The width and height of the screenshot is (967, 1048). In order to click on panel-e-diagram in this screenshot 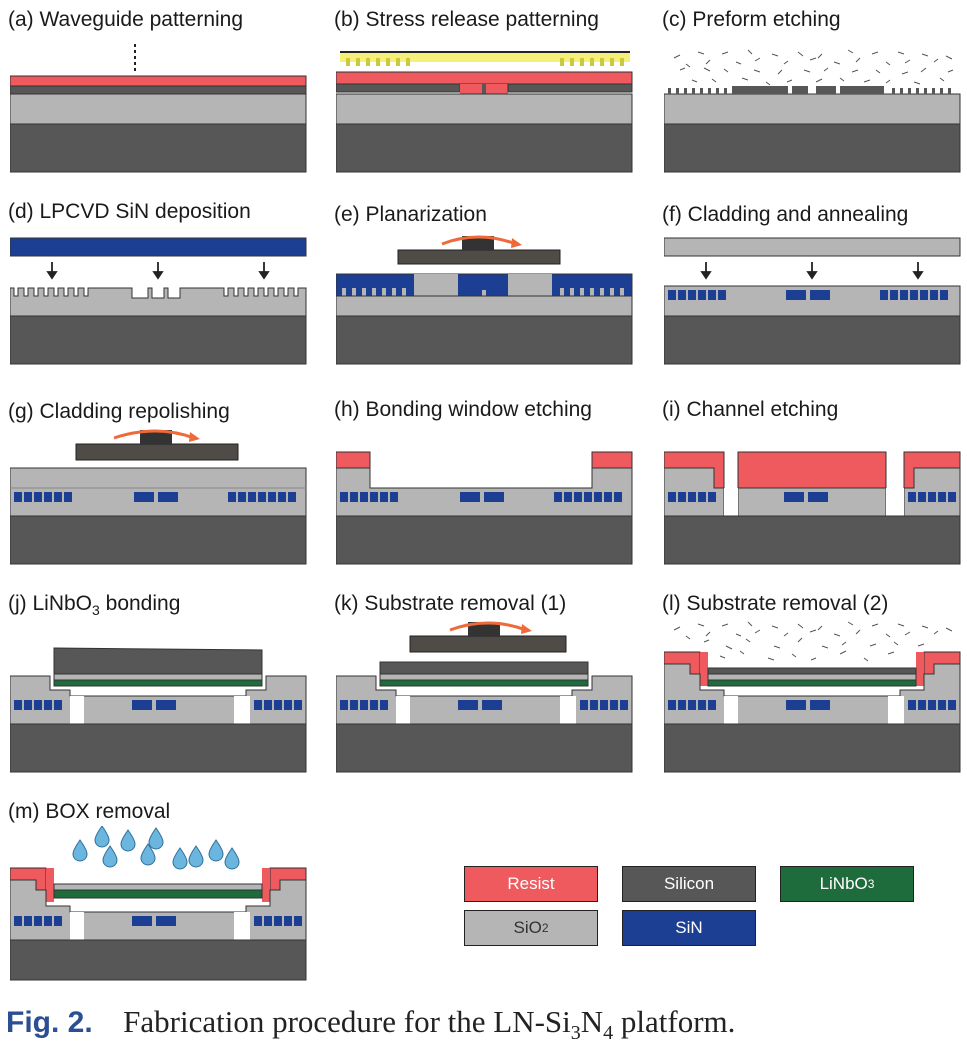, I will do `click(484, 300)`.